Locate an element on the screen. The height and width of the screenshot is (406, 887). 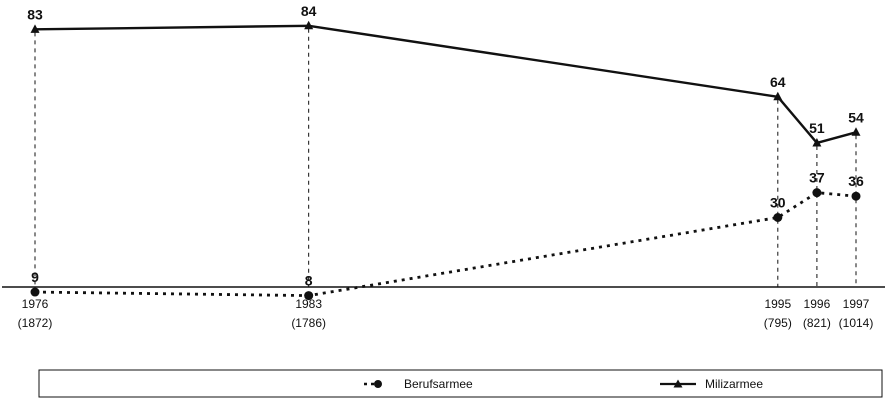
data-label: 9 is located at coordinates (35, 277).